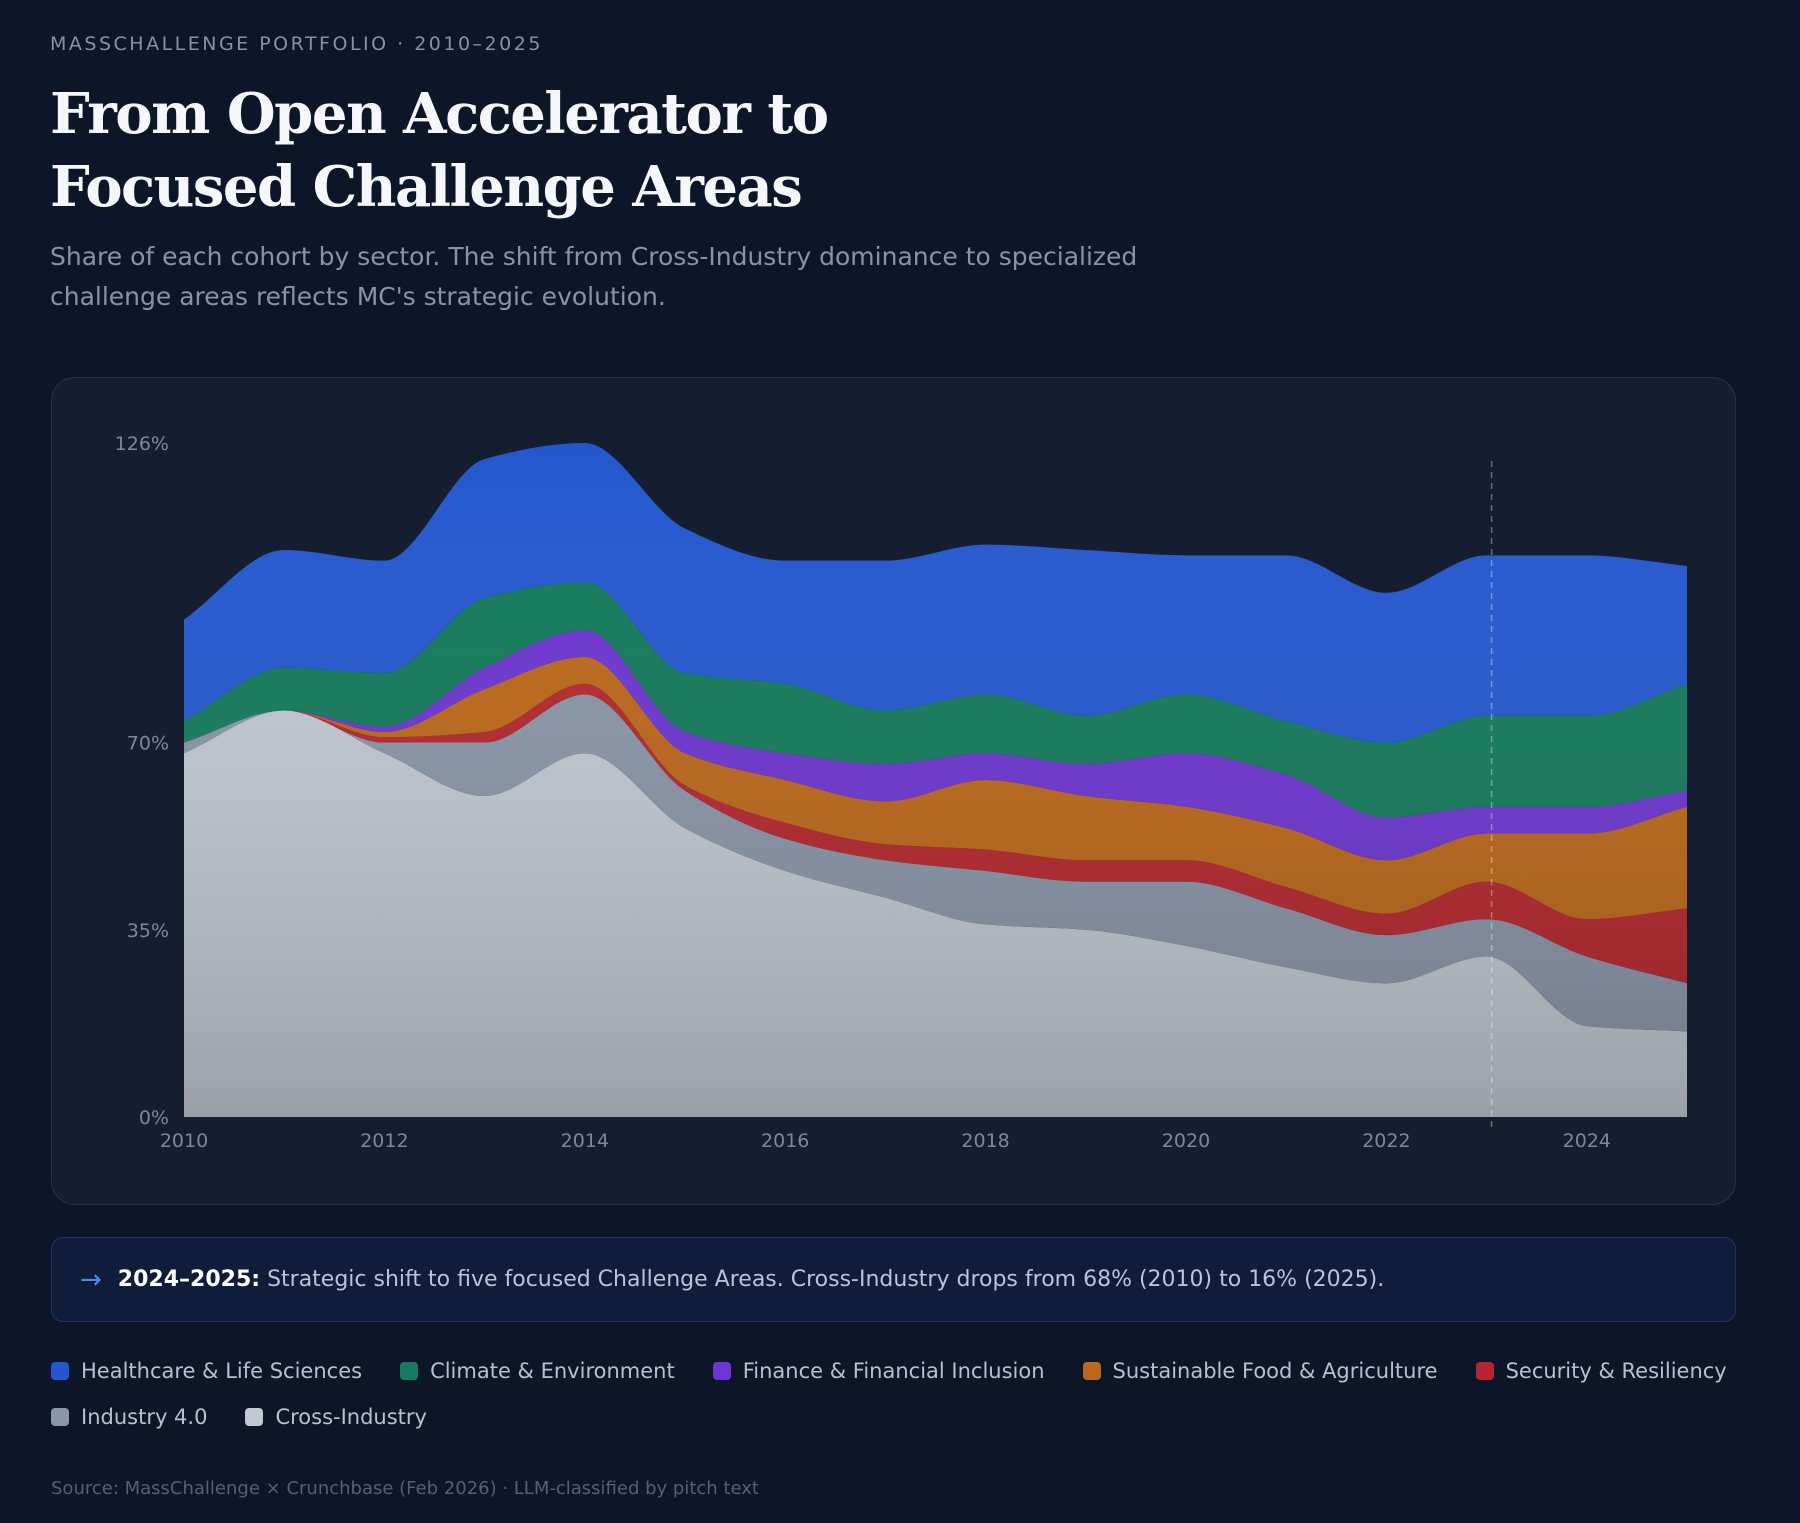 Image resolution: width=1800 pixels, height=1523 pixels. What do you see at coordinates (384, 1141) in the screenshot?
I see `x-tick-label: 2012` at bounding box center [384, 1141].